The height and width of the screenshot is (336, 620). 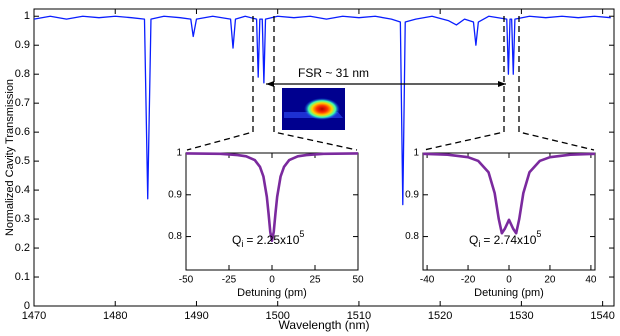 I want to click on mode-image, so click(x=313, y=109).